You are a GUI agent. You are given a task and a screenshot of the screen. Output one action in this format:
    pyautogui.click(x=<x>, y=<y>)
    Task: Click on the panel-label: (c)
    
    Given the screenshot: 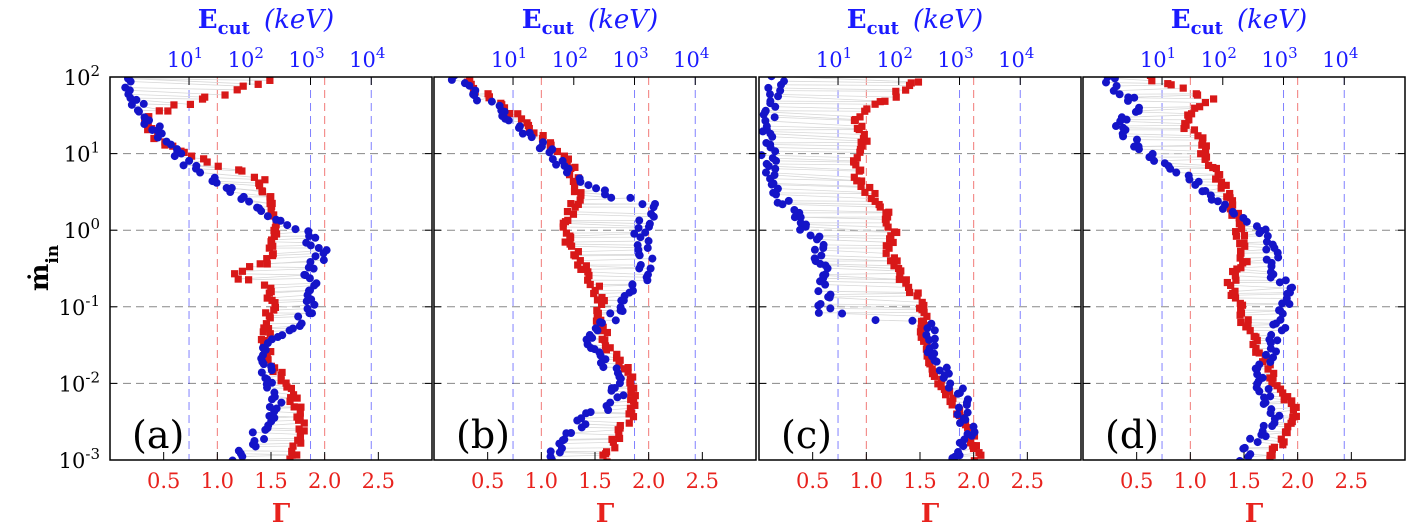 What is the action you would take?
    pyautogui.click(x=806, y=435)
    